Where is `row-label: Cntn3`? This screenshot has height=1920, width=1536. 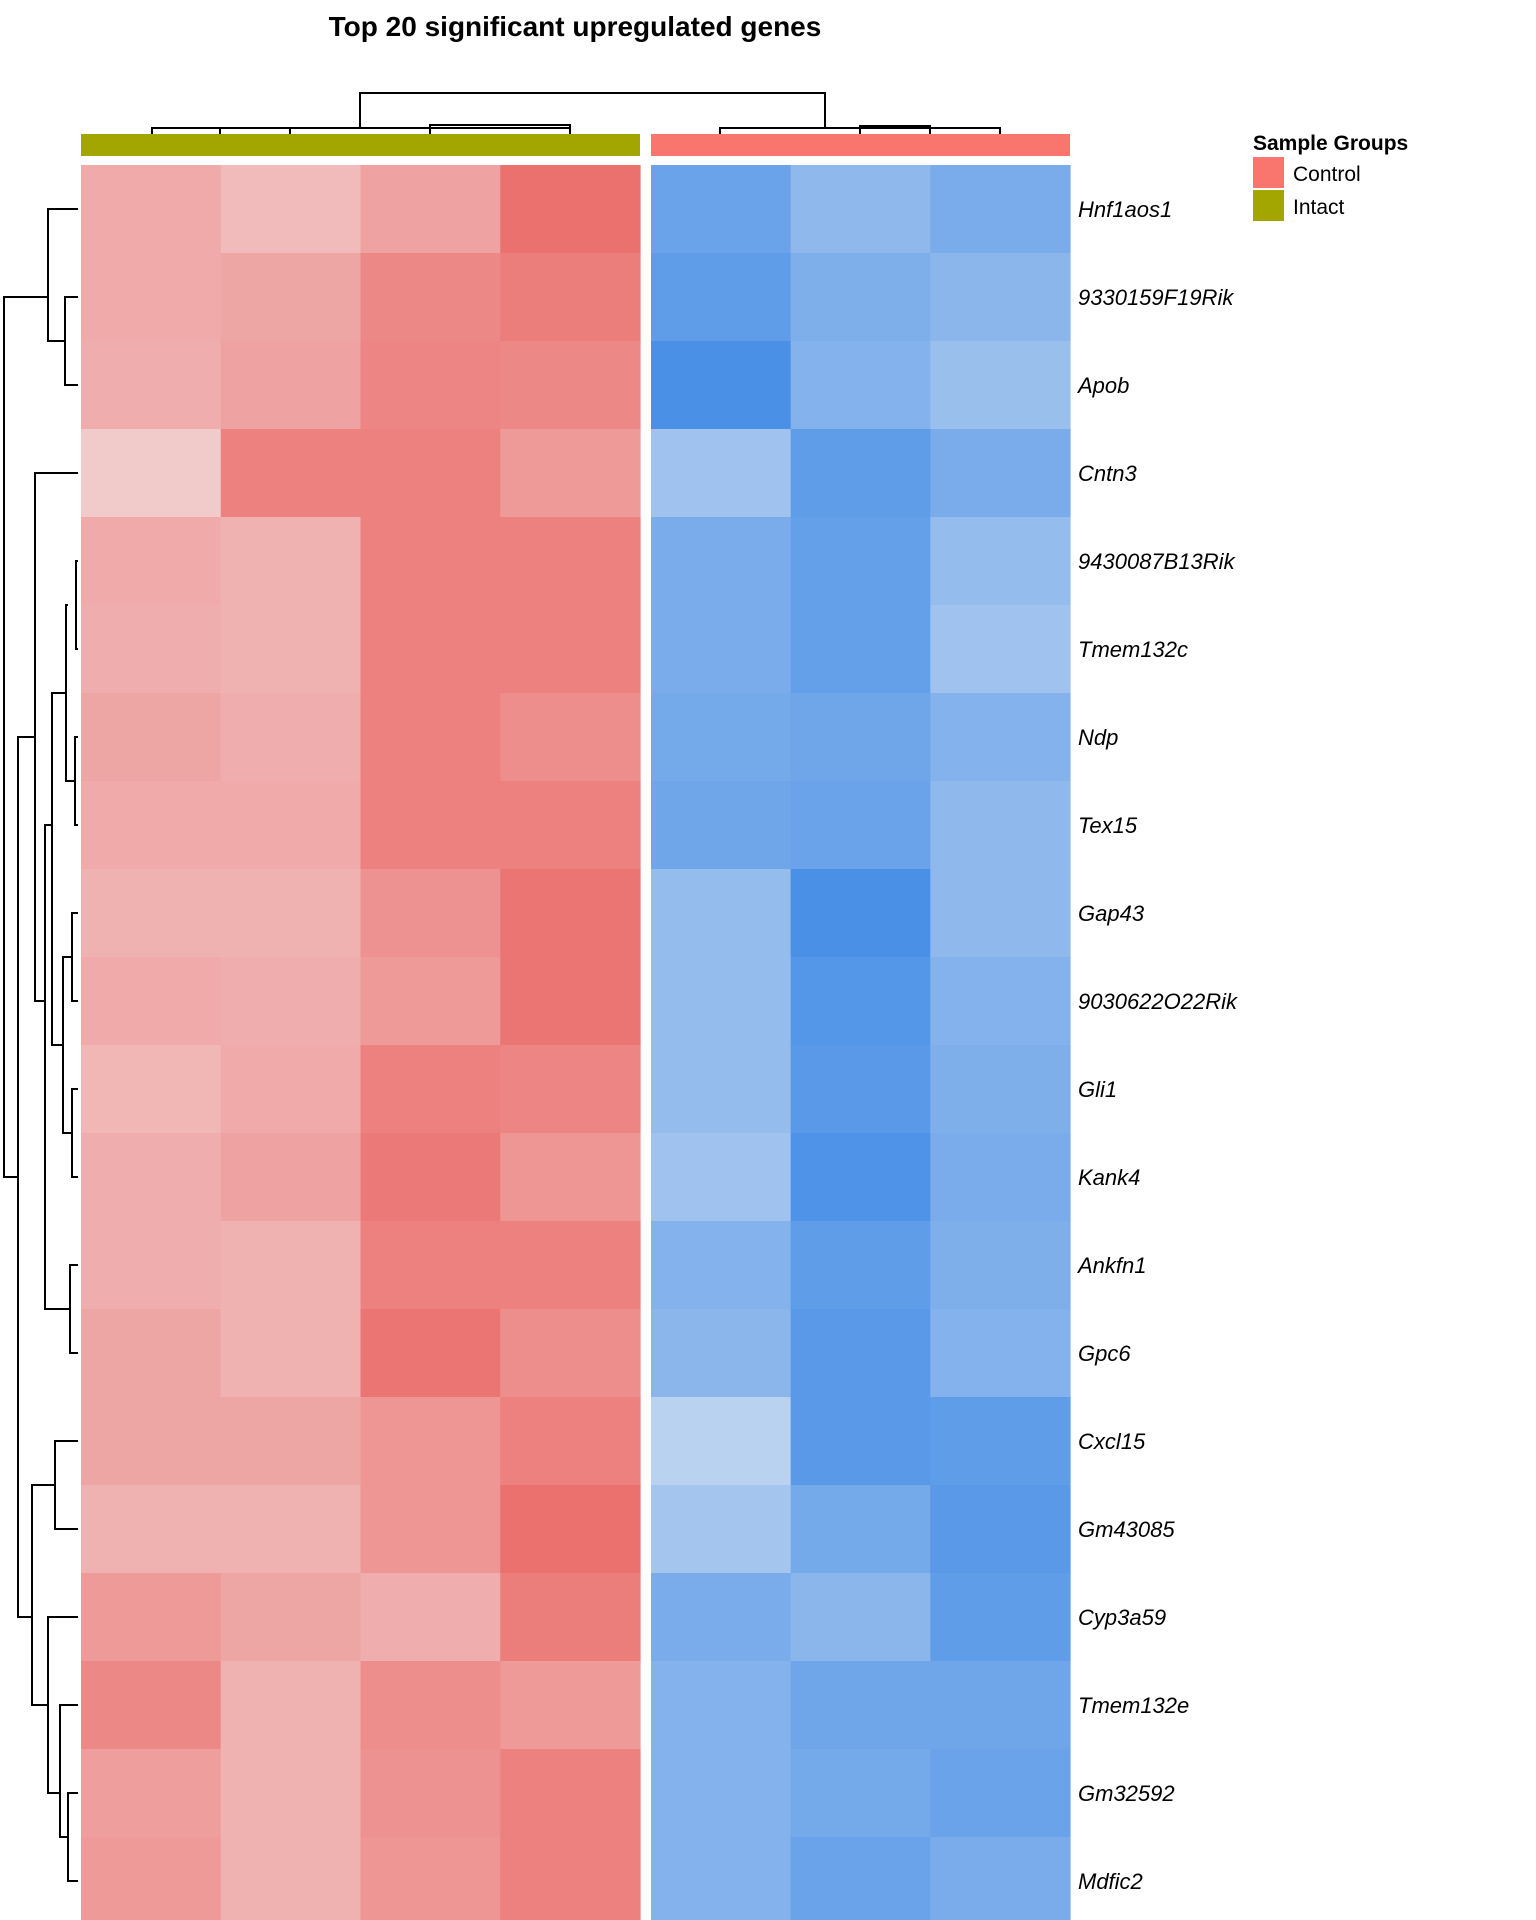 row-label: Cntn3 is located at coordinates (1107, 473).